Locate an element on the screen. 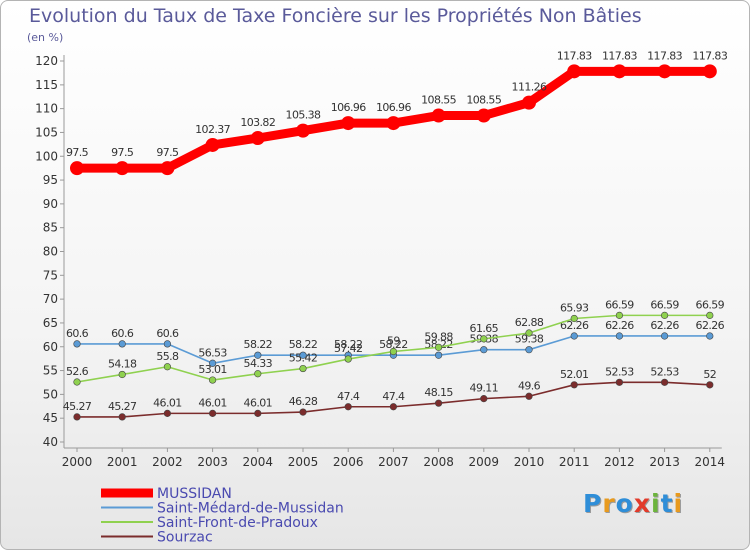 Image resolution: width=750 pixels, height=550 pixels. logo-letter: x is located at coordinates (642, 503).